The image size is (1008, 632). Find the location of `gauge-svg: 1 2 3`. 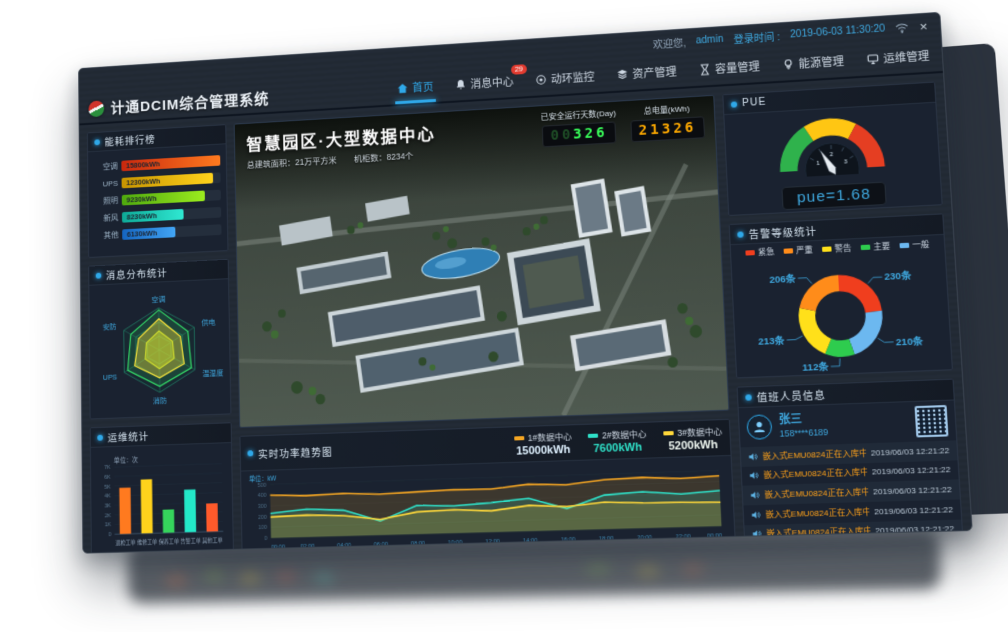

gauge-svg: 1 2 3 is located at coordinates (831, 143).